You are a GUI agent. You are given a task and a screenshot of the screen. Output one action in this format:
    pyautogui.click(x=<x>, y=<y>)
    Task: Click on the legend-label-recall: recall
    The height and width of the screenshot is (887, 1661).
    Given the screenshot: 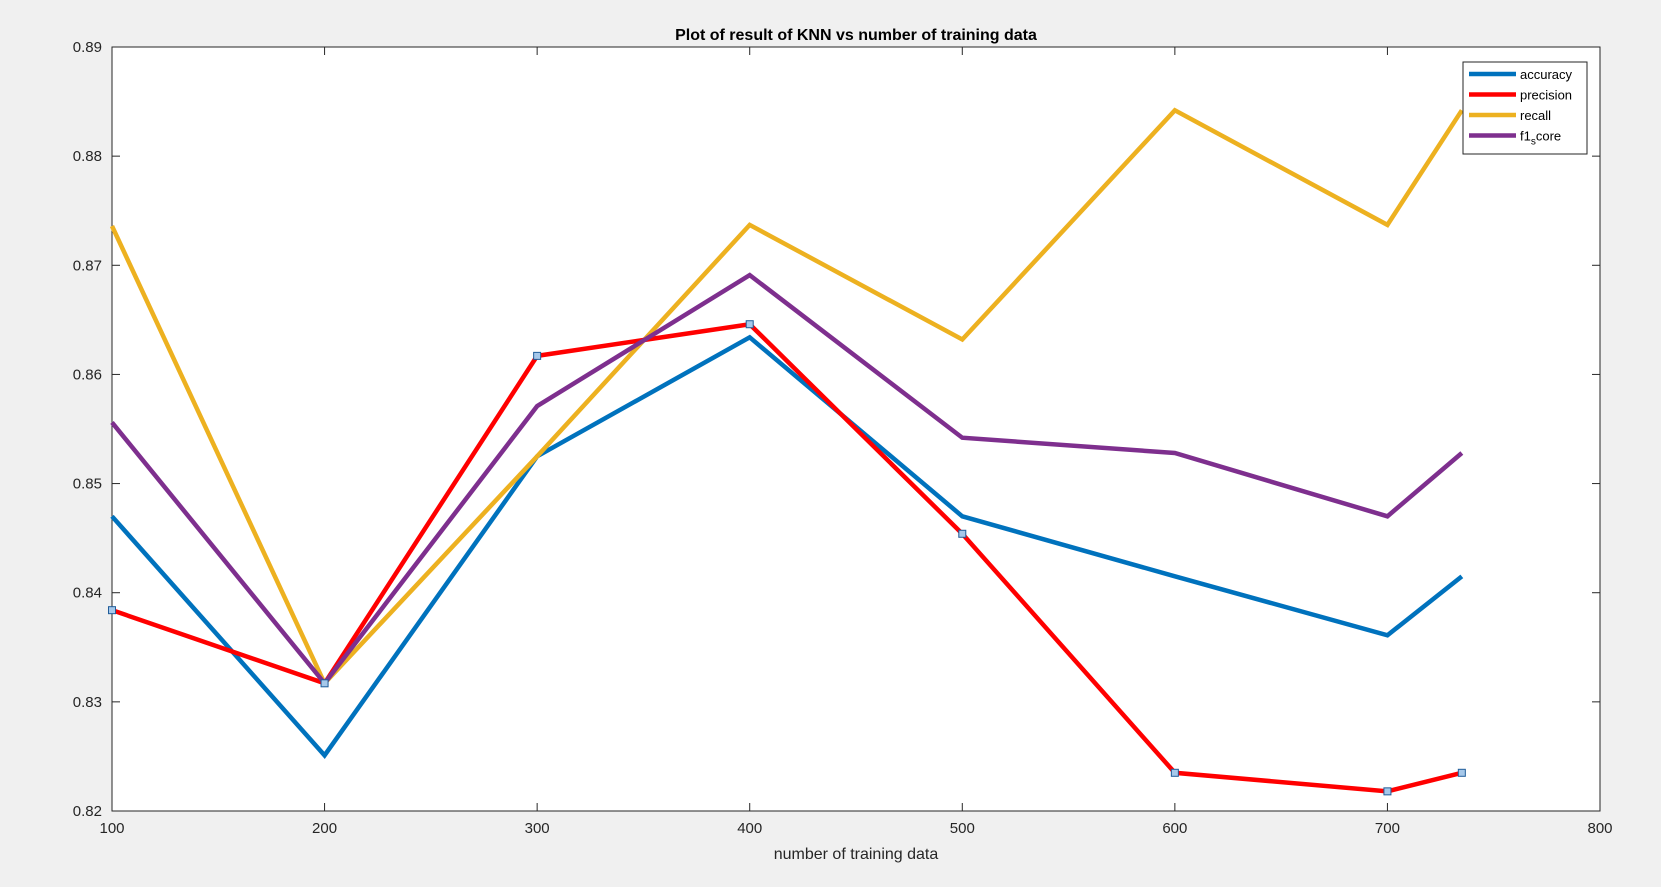 What is the action you would take?
    pyautogui.click(x=1535, y=115)
    